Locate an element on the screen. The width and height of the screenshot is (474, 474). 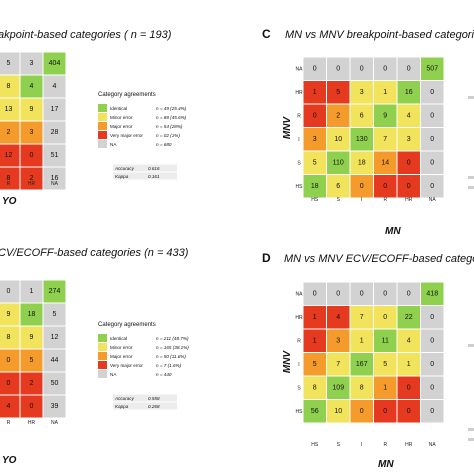
x-tick-label: R is located at coordinates (385, 445).